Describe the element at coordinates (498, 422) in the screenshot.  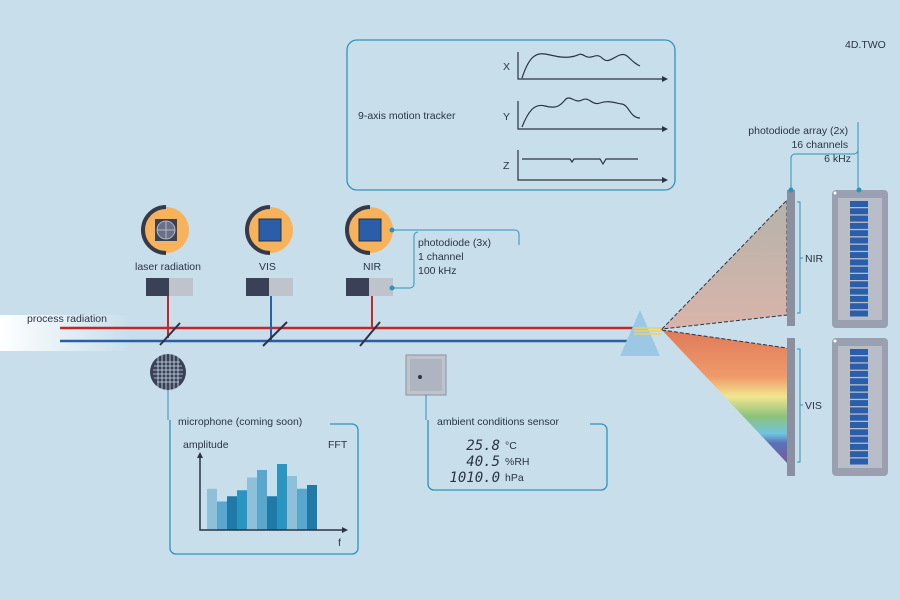
I see `ambient-sensor-label: ambient conditions sensor` at that location.